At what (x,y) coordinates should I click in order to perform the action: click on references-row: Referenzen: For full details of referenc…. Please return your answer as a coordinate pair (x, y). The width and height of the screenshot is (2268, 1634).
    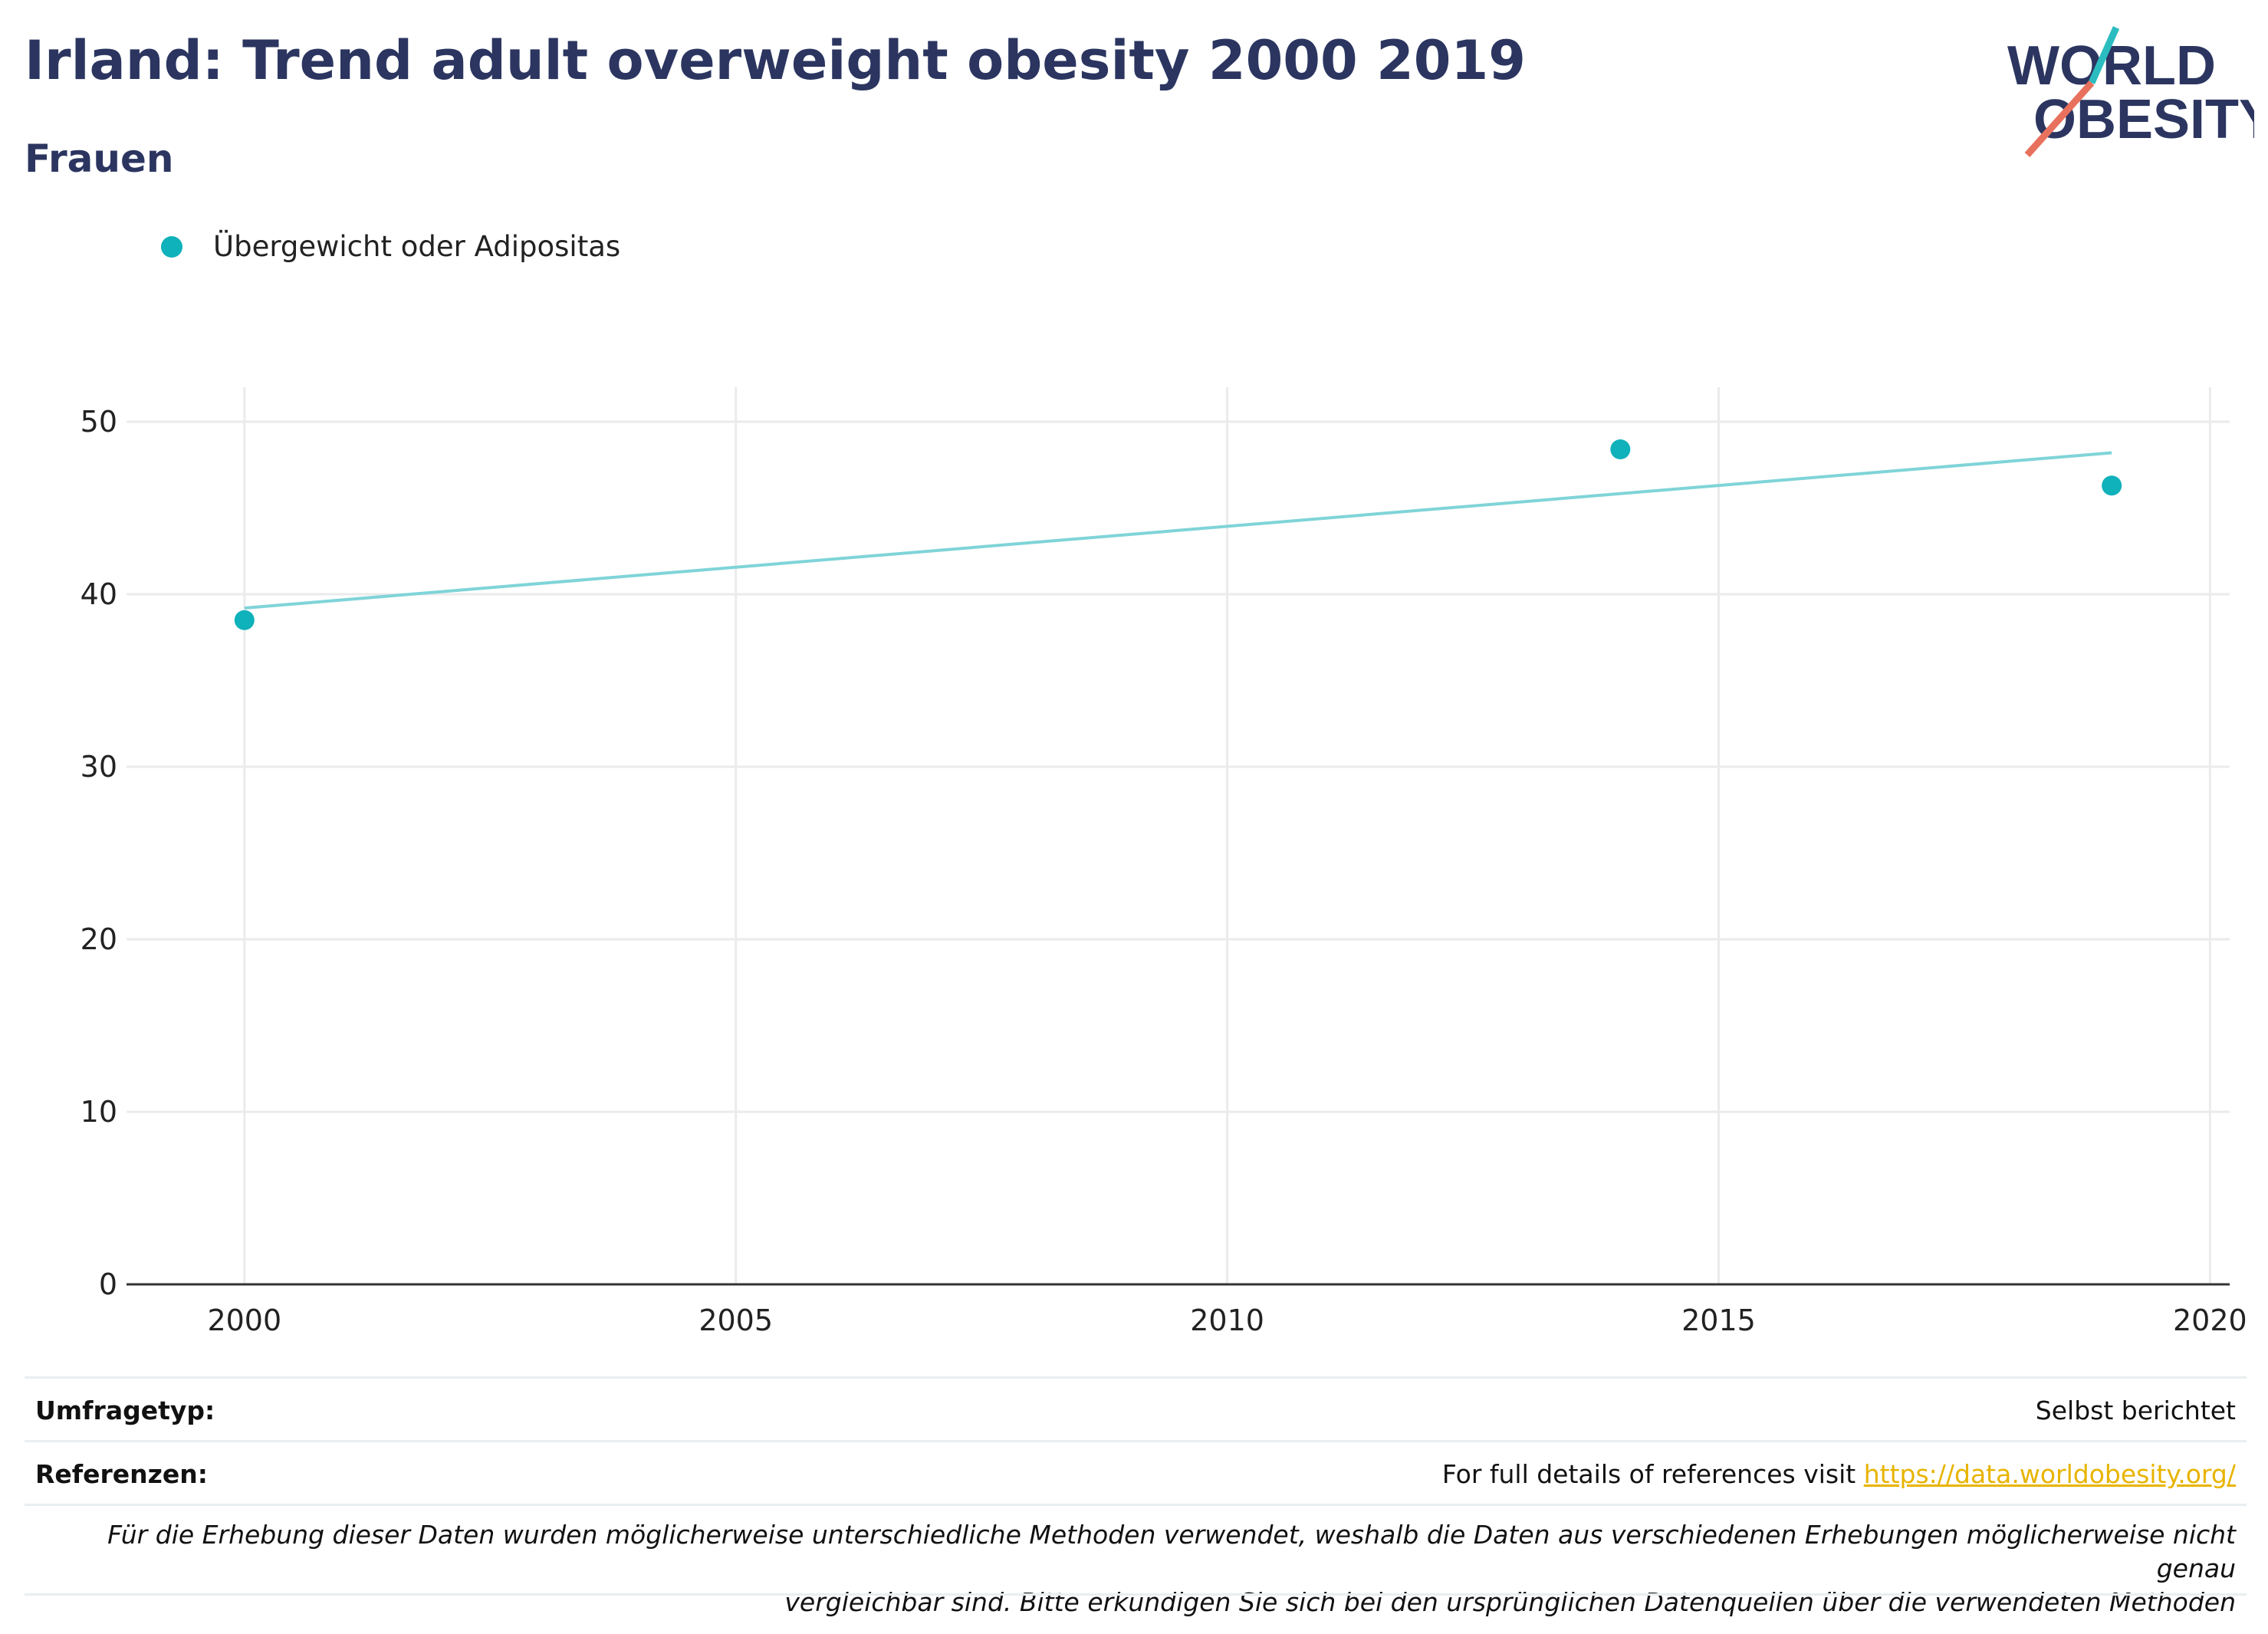
    Looking at the image, I should click on (1136, 1473).